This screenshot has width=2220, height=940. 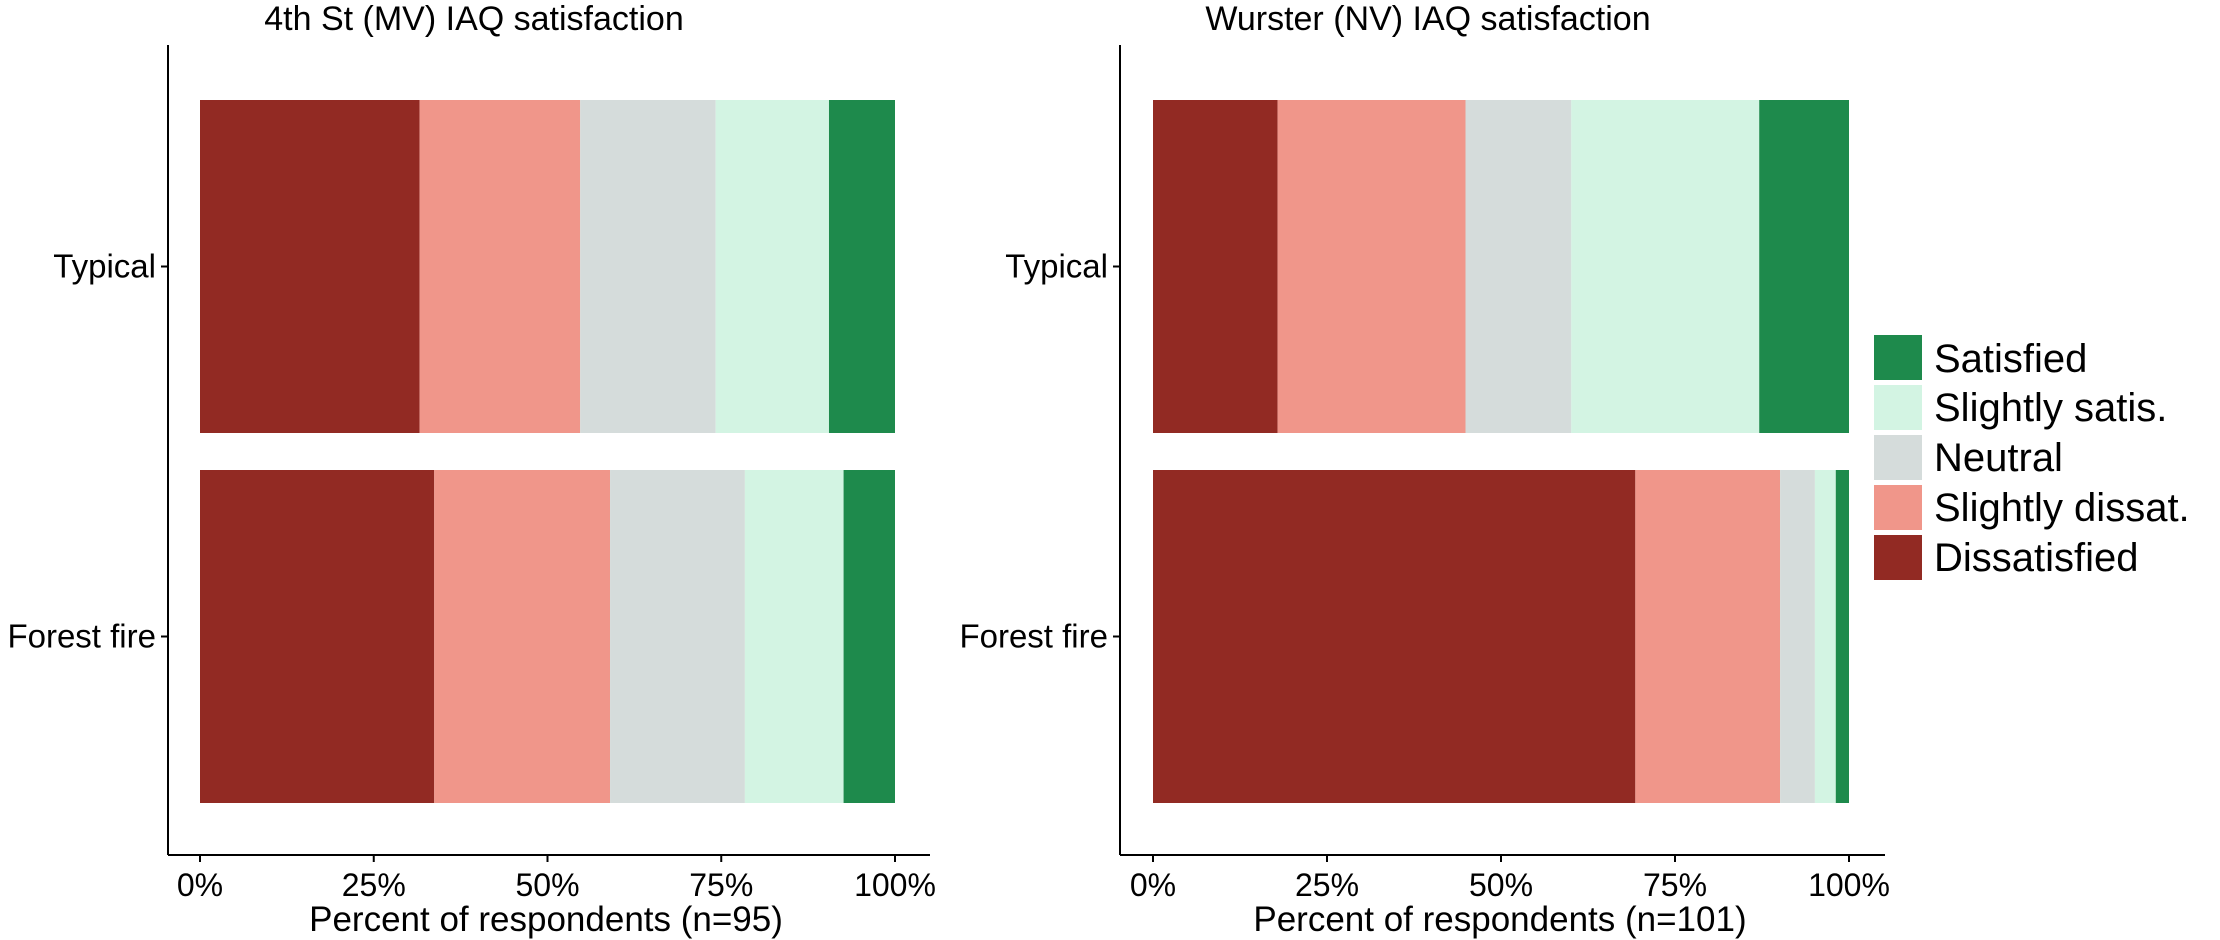 I want to click on legend-label: Satisfied, so click(x=2010, y=359).